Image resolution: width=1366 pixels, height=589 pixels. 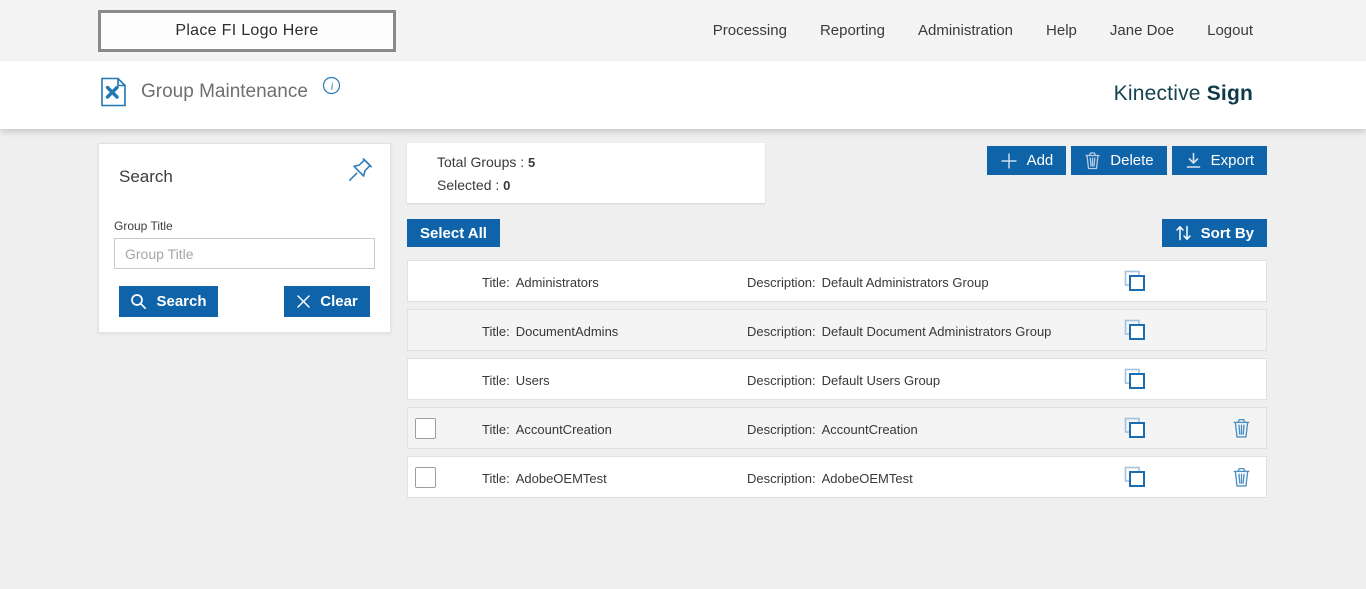 I want to click on add-button-label: Add, so click(x=1040, y=160).